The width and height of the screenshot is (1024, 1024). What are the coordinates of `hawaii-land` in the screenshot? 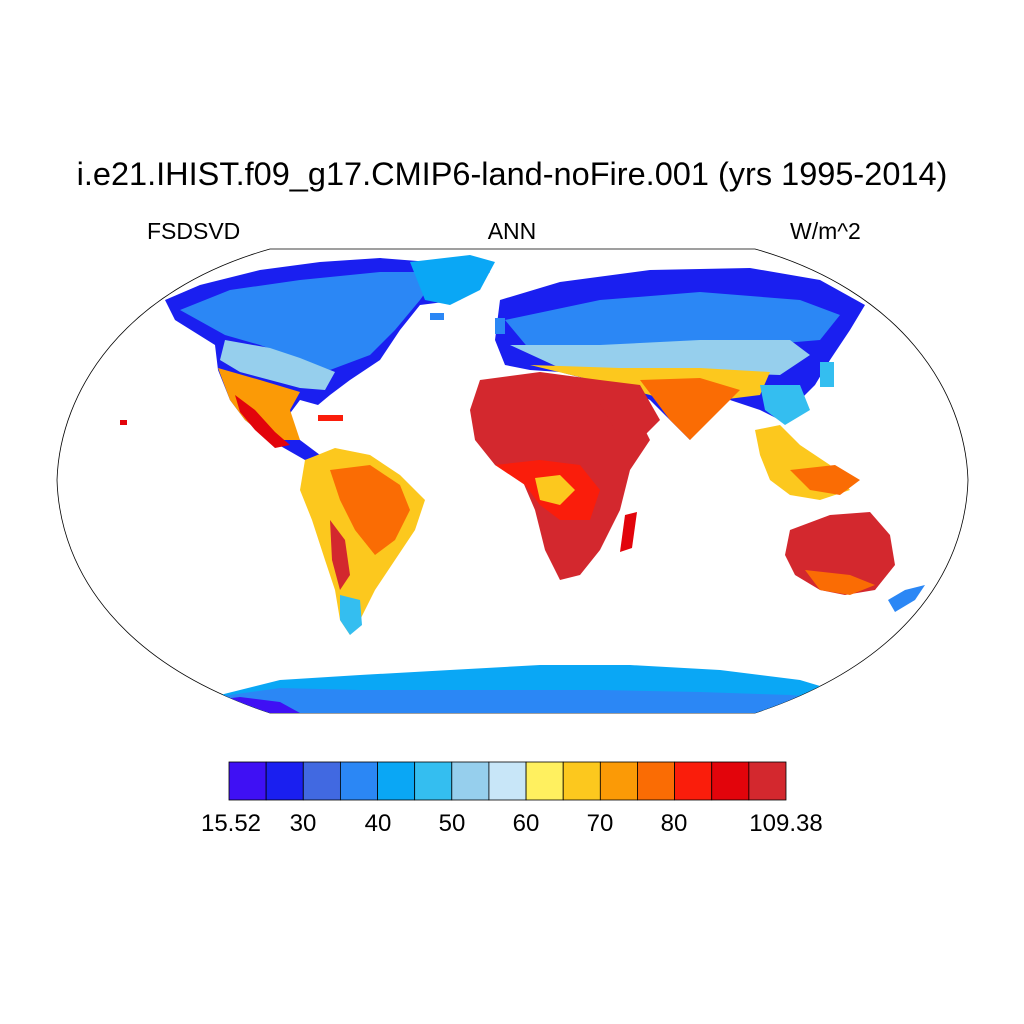 It's located at (123, 422).